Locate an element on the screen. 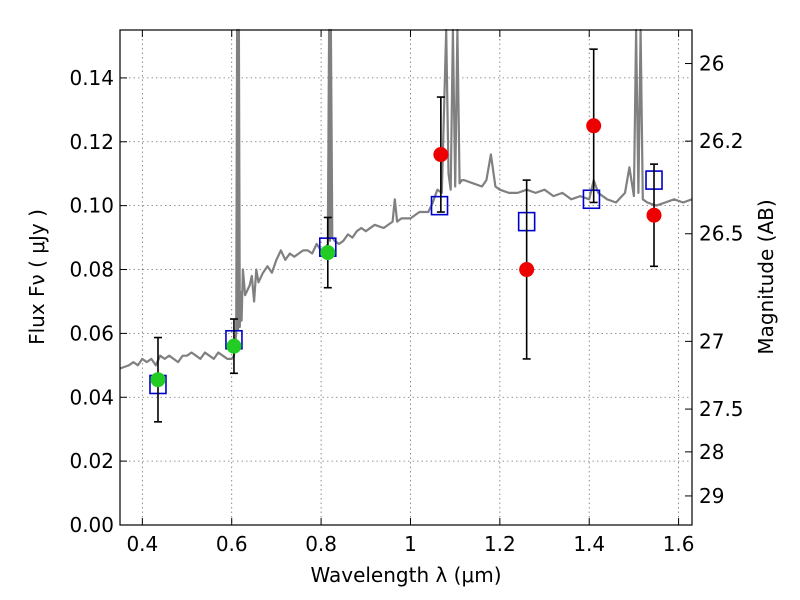 The image size is (800, 600). x-axis-label: Wavelength λ (μm) is located at coordinates (405, 575).